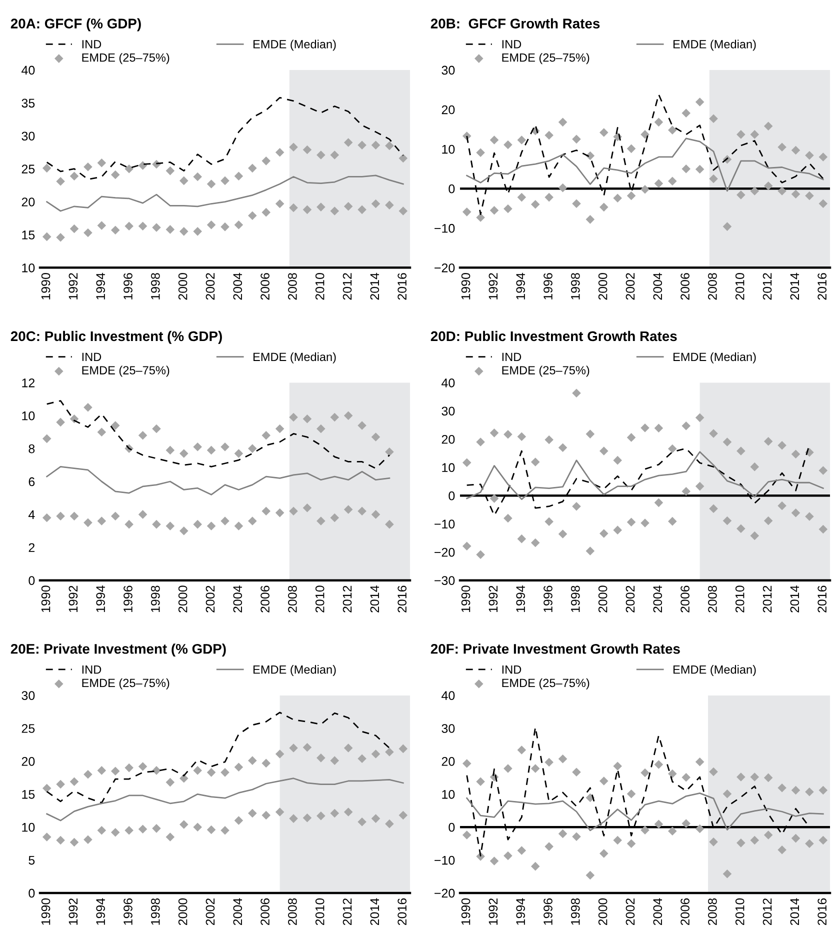 Image resolution: width=837 pixels, height=938 pixels. Describe the element at coordinates (712, 599) in the screenshot. I see `x-tick-label: 2008` at that location.